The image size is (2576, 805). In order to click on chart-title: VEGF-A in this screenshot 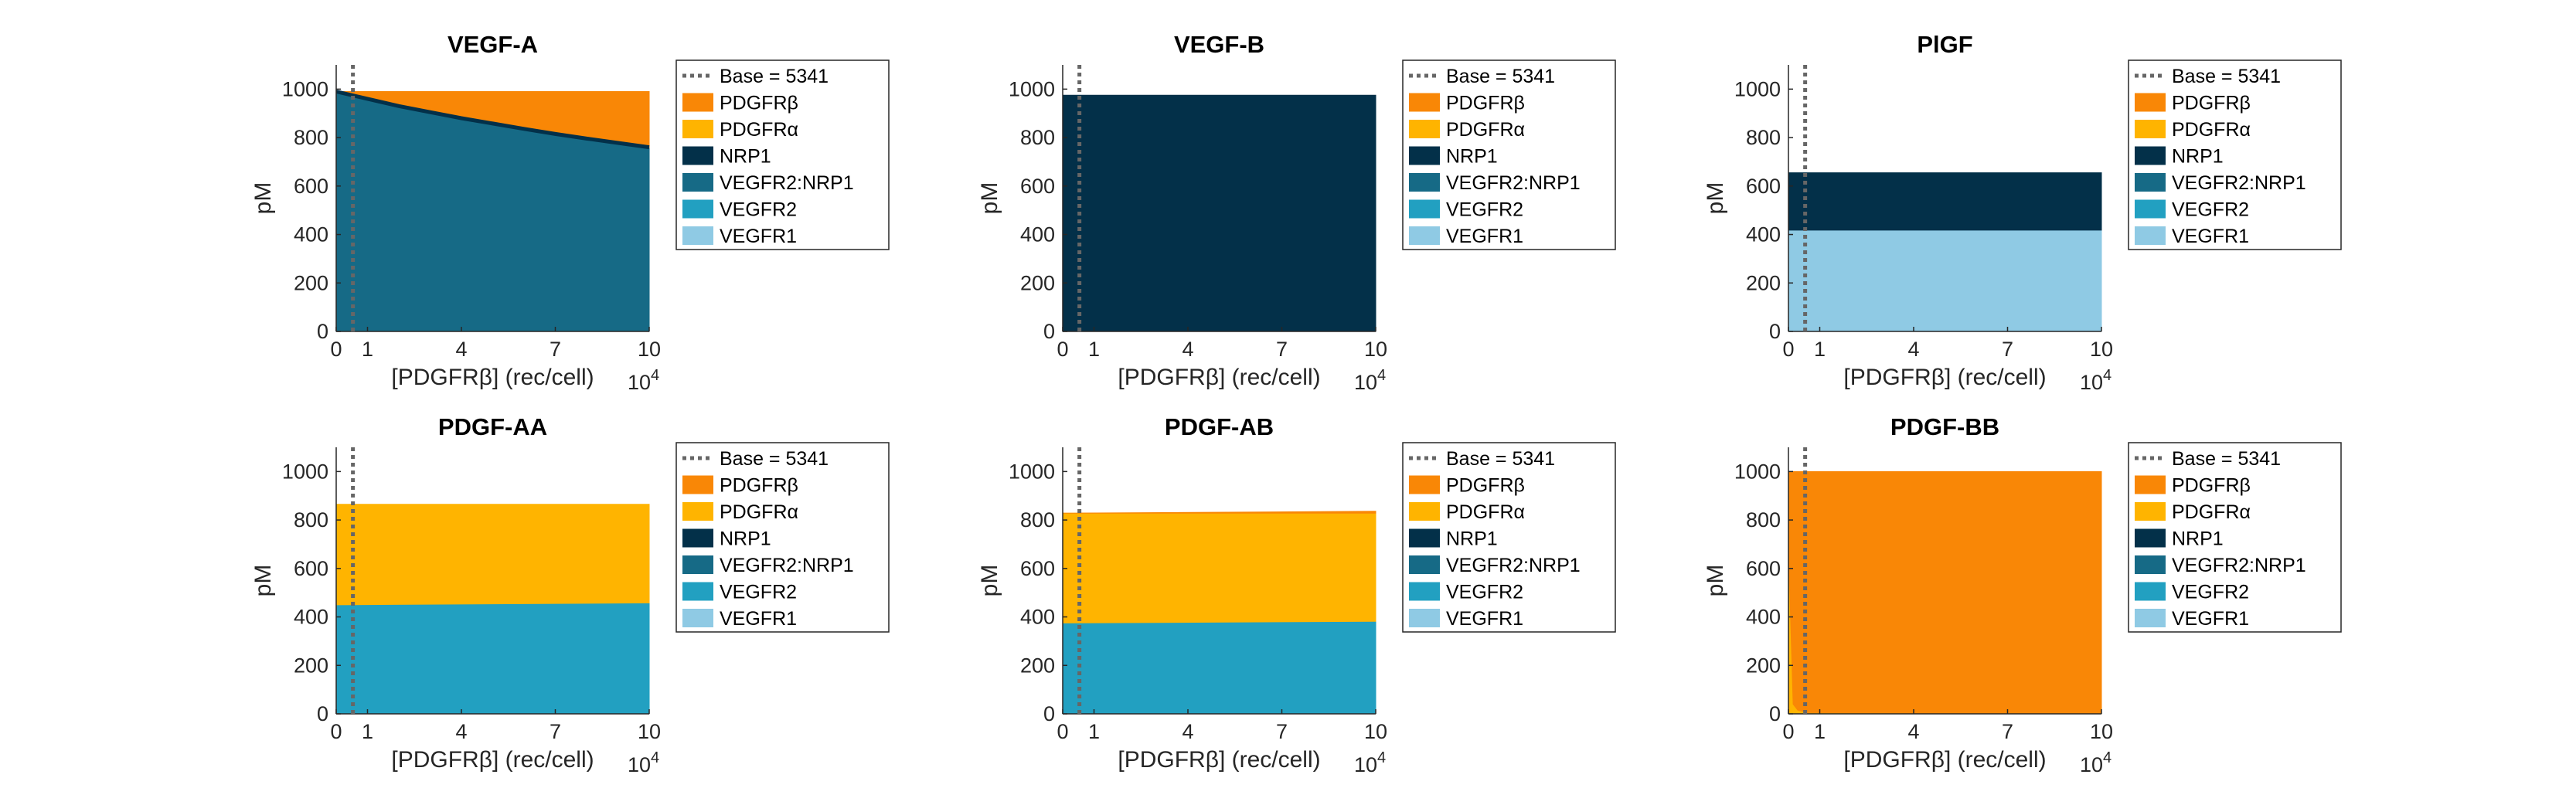, I will do `click(492, 44)`.